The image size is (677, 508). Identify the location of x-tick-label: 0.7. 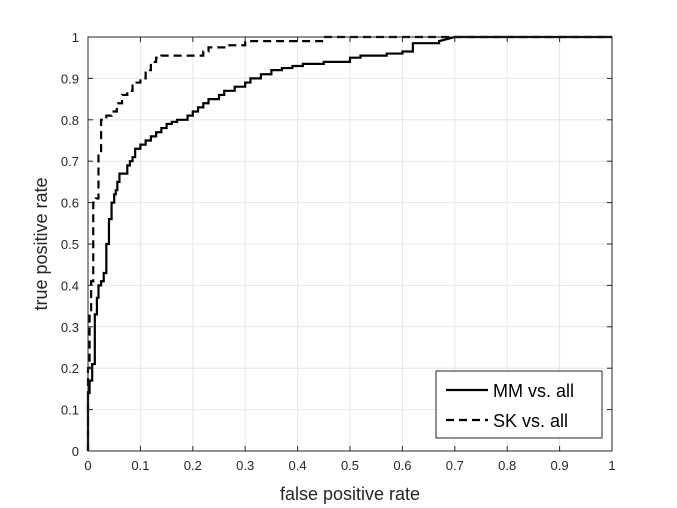
(455, 465).